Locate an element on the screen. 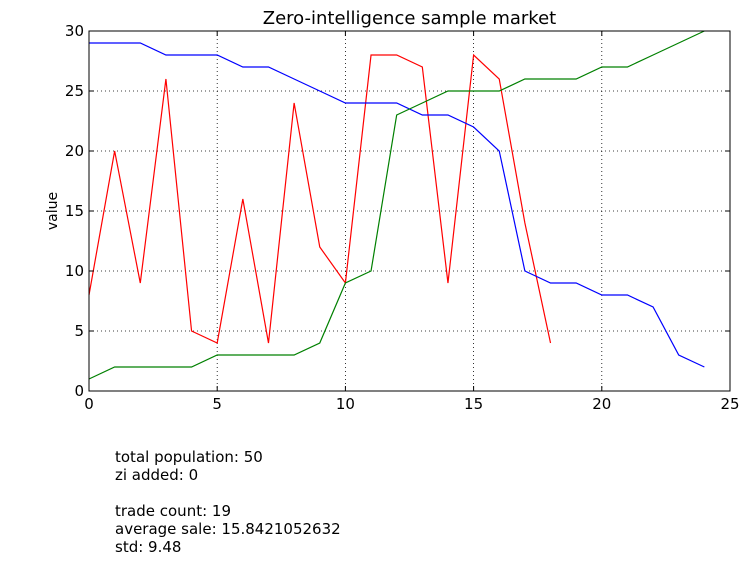 The width and height of the screenshot is (749, 581). x-tick-label: 0 is located at coordinates (89, 404).